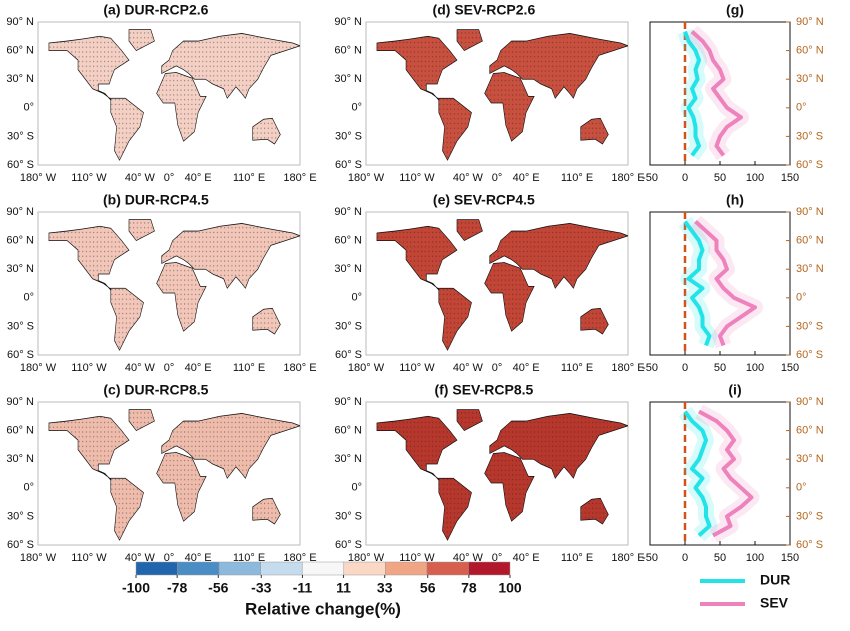 The image size is (850, 631). I want to click on map-title: (a) DUR-RCP2.6, so click(155, 10).